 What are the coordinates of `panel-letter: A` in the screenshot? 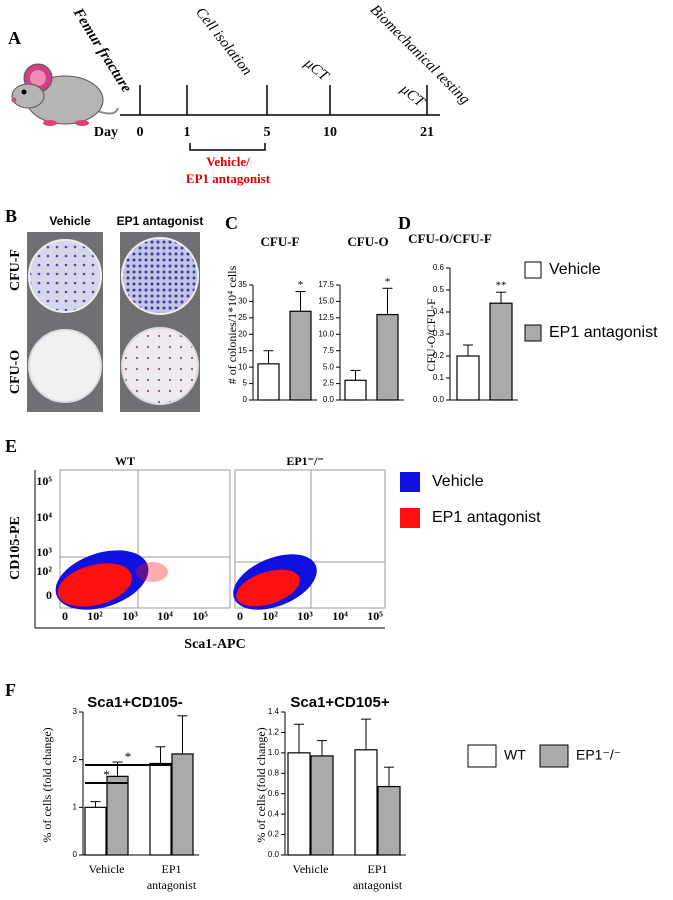 It's located at (14, 38).